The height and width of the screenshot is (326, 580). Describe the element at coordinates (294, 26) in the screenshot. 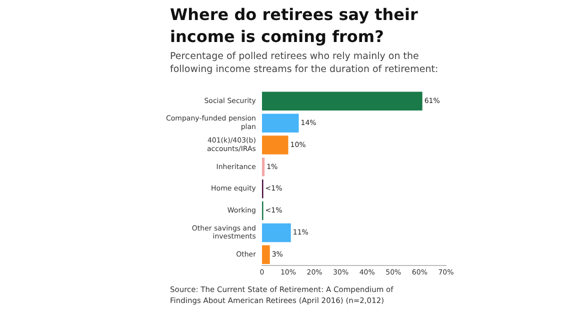

I see `chart-title: Where do retirees say their income is coming from?` at that location.